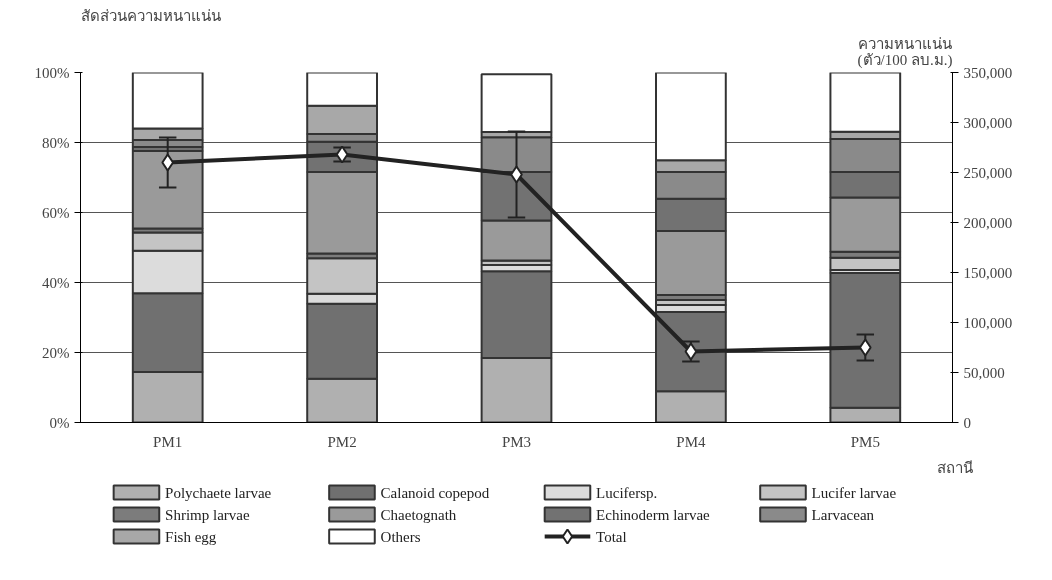 This screenshot has width=1052, height=580. I want to click on legend-label: Calanoid copepod, so click(435, 492).